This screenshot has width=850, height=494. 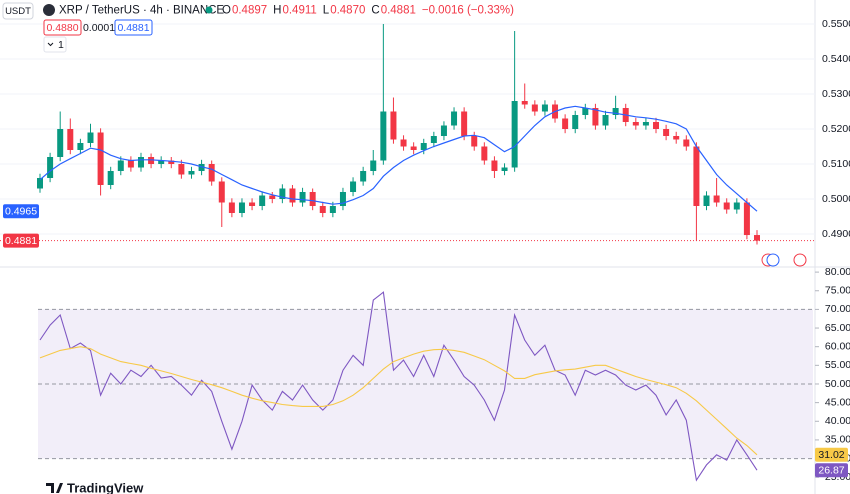 I want to click on y-tick-label: 70.00, so click(x=837, y=309).